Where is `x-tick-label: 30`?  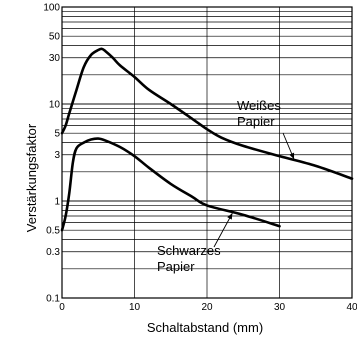
x-tick-label: 30 is located at coordinates (280, 307).